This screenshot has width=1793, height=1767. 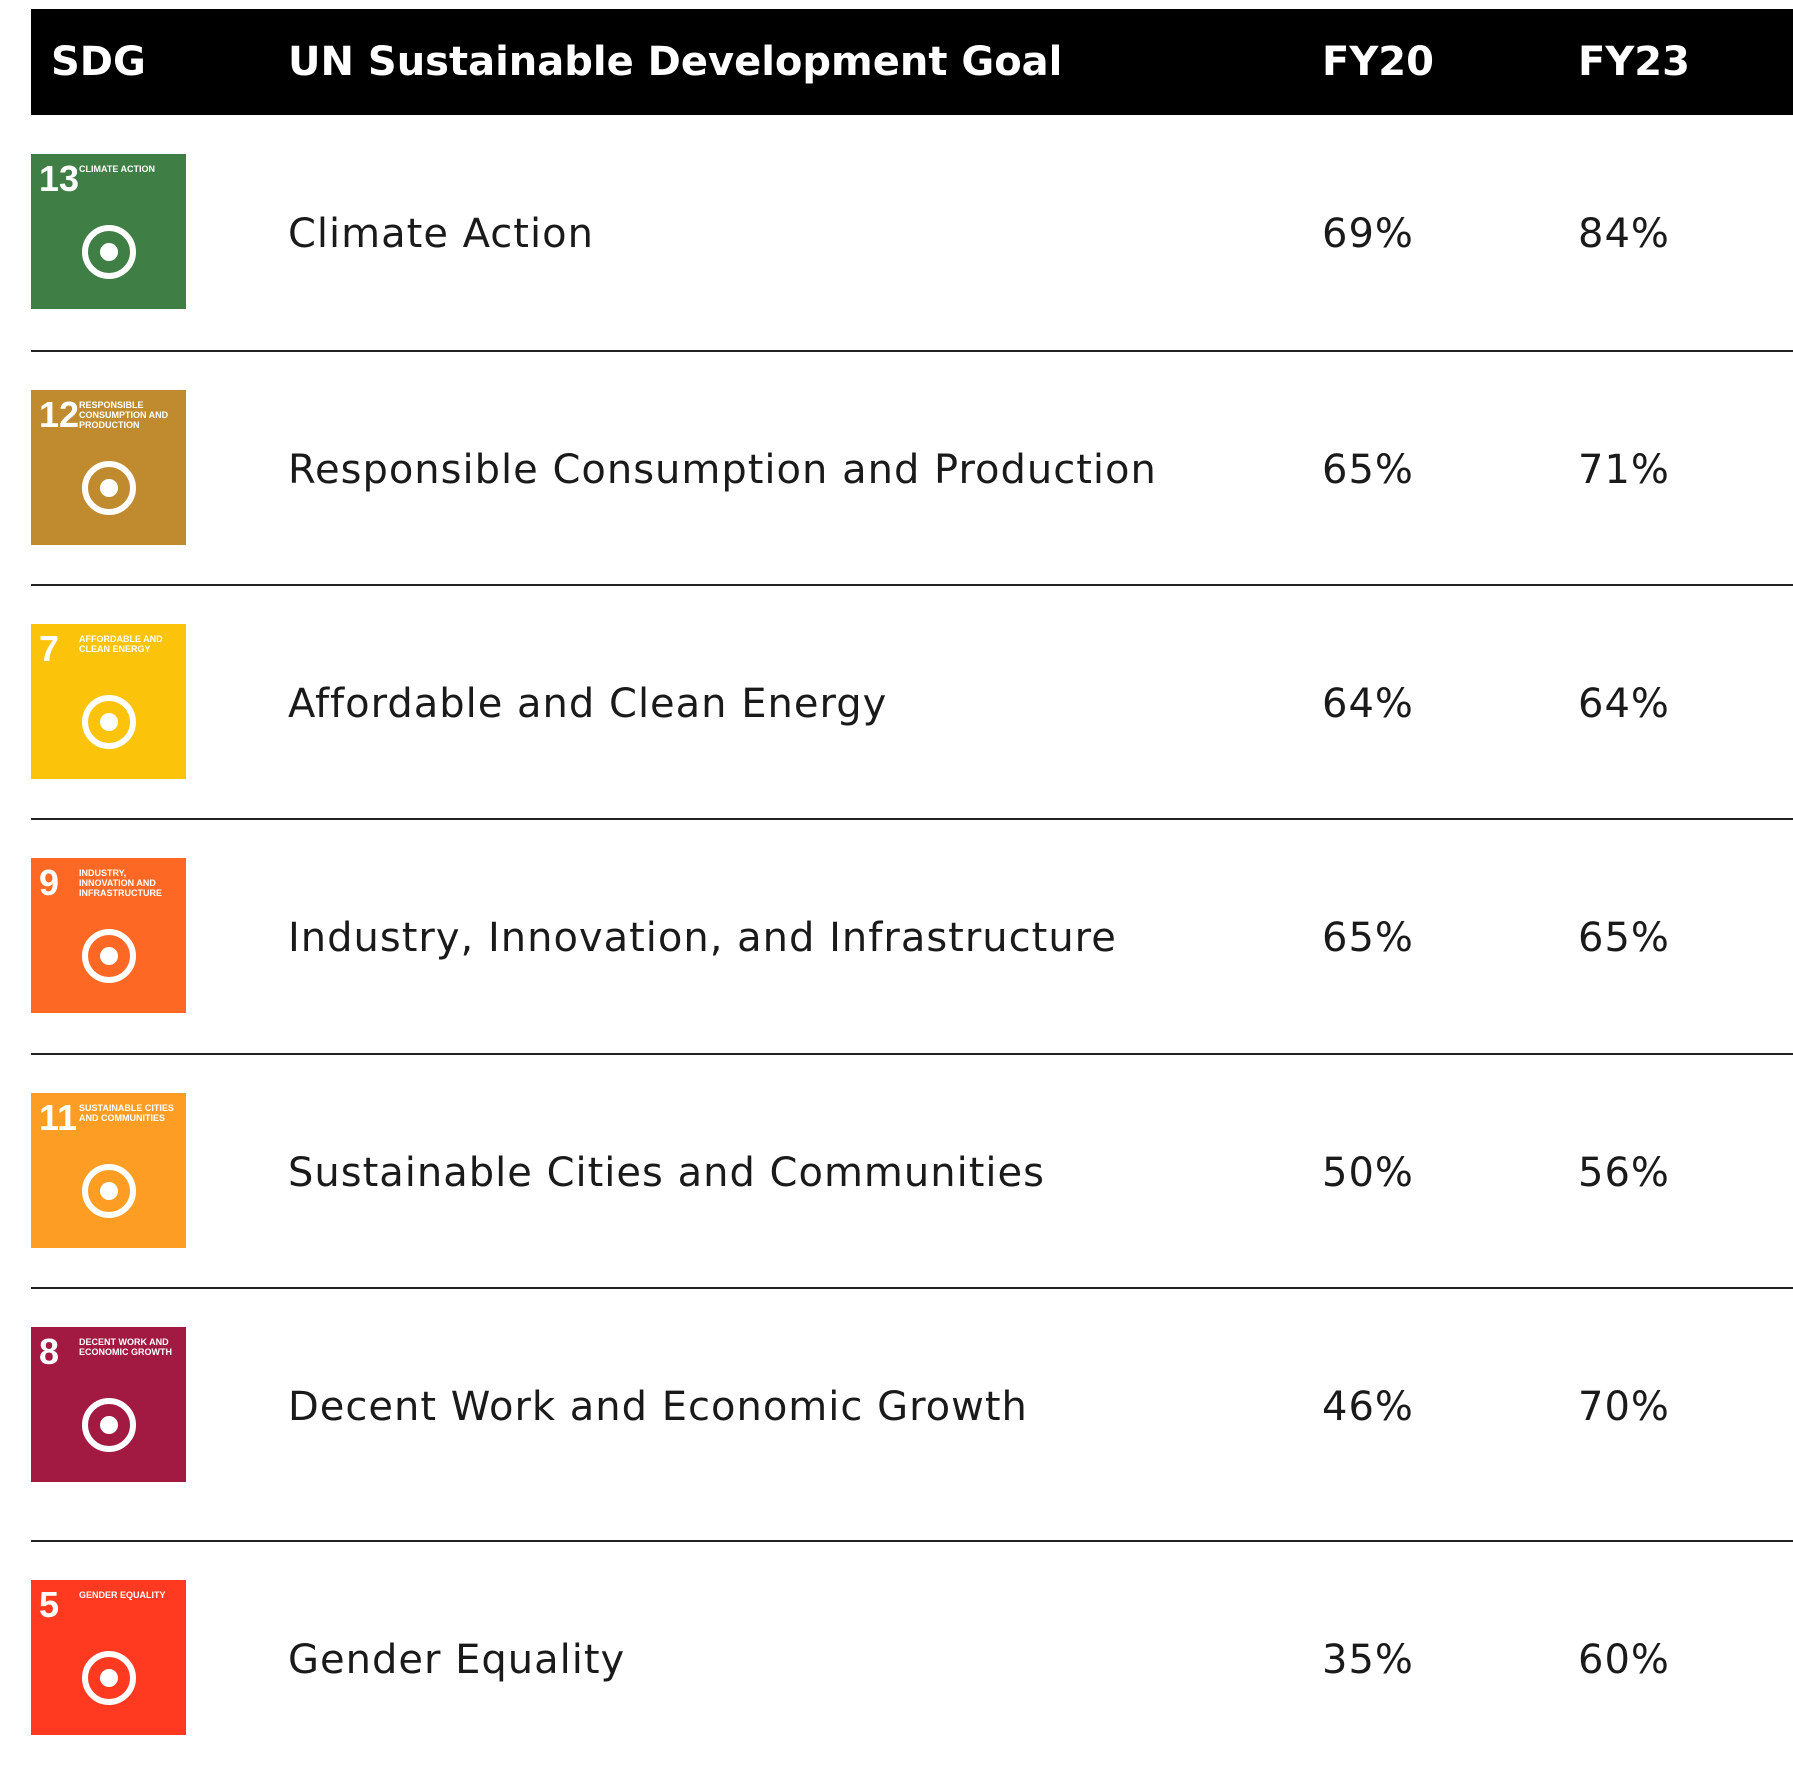 What do you see at coordinates (1624, 470) in the screenshot?
I see `fy23-value: 71%` at bounding box center [1624, 470].